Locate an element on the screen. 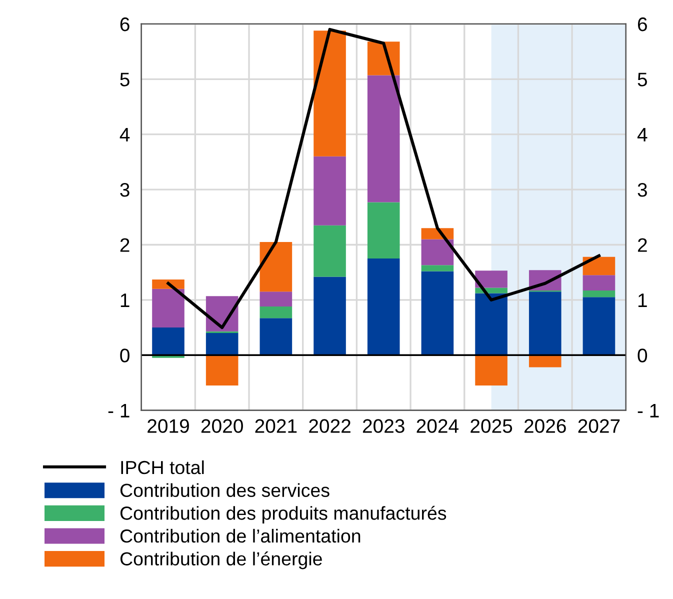 This screenshot has height=599, width=673. y2-tick-label: 2 is located at coordinates (642, 245).